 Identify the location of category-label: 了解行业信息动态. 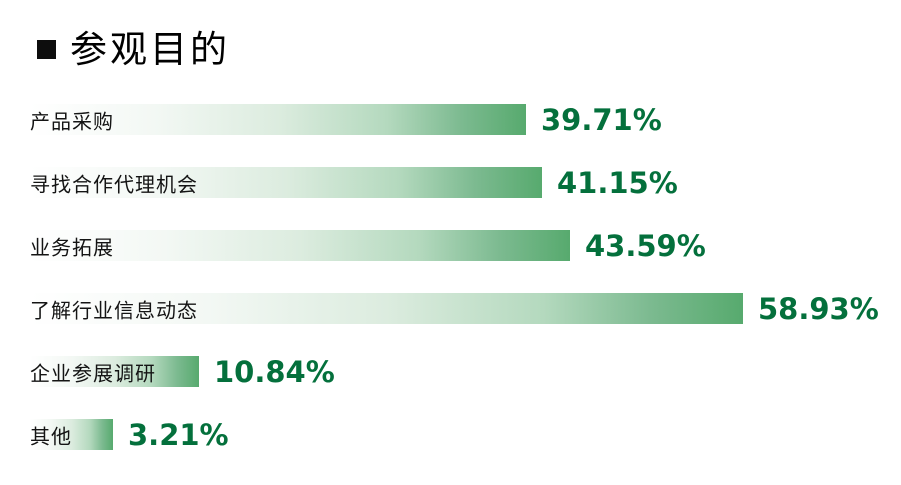
(114, 310).